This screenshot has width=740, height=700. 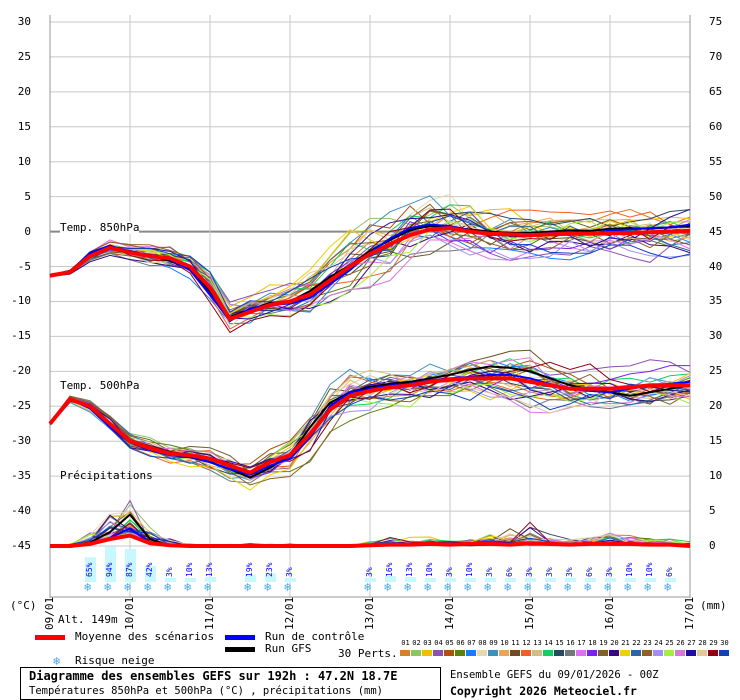 What do you see at coordinates (50, 637) in the screenshot?
I see `legend-mean-swatch` at bounding box center [50, 637].